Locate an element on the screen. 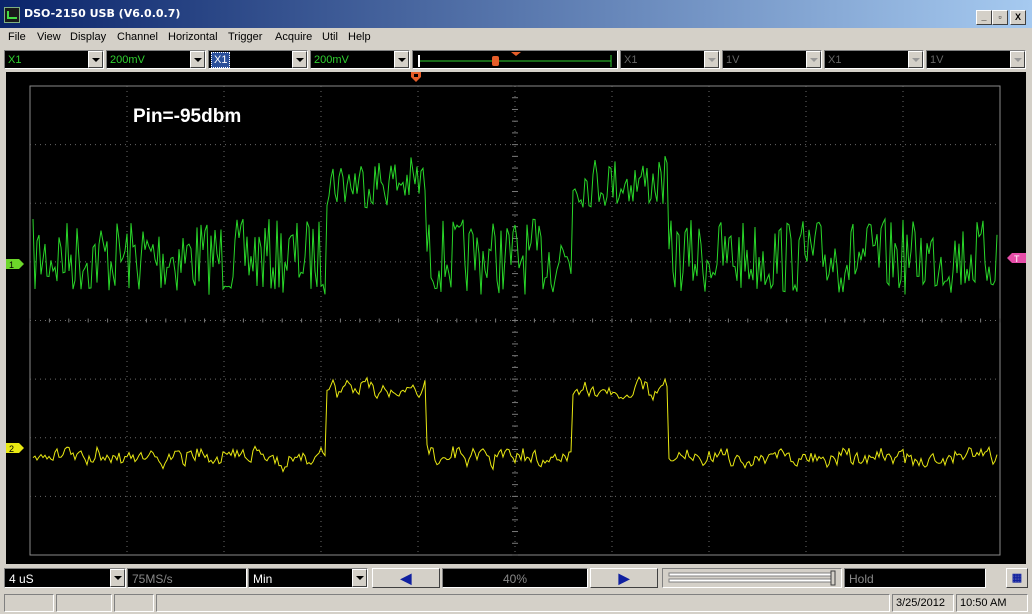  menu-file: File is located at coordinates (17, 37).